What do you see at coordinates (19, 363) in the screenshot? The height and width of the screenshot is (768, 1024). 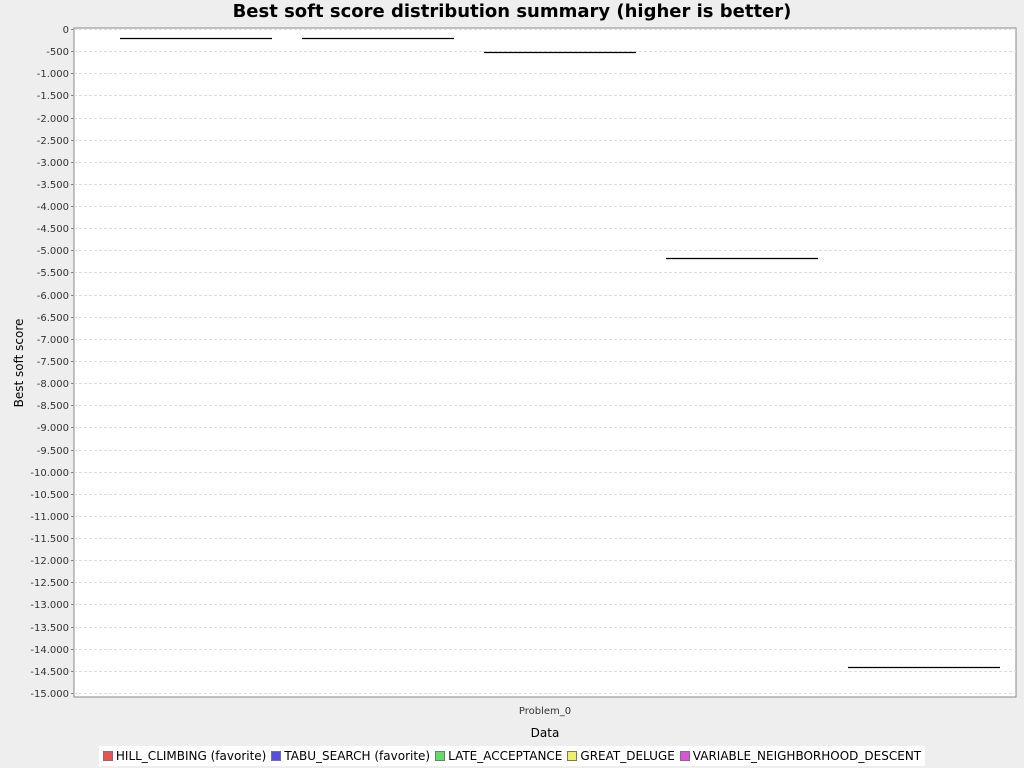 I see `y-axis-label: Best soft score` at bounding box center [19, 363].